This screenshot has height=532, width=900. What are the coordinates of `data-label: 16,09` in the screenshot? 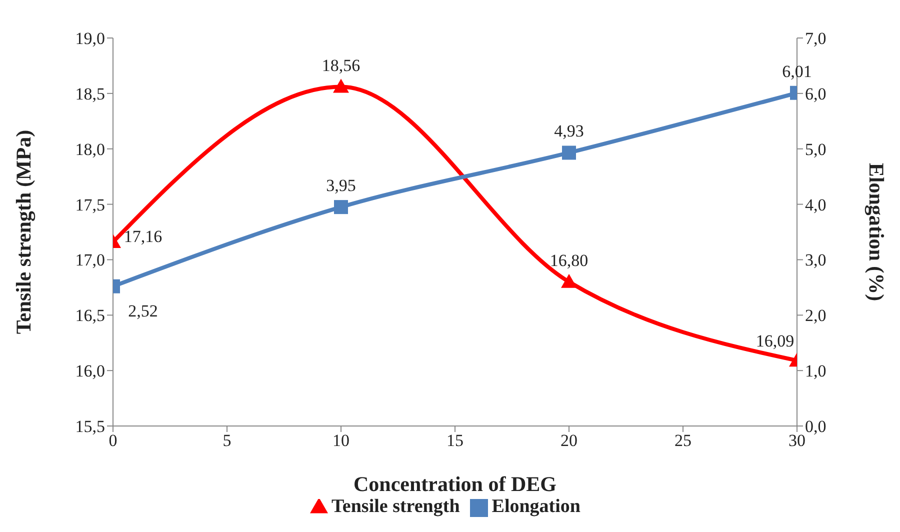 It's located at (775, 341).